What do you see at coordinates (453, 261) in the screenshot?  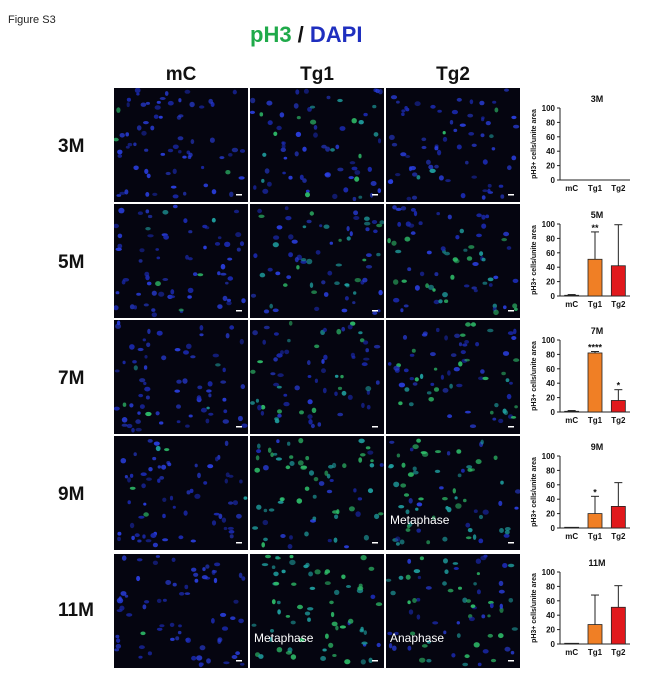 I see `micrograph-5m-tg2` at bounding box center [453, 261].